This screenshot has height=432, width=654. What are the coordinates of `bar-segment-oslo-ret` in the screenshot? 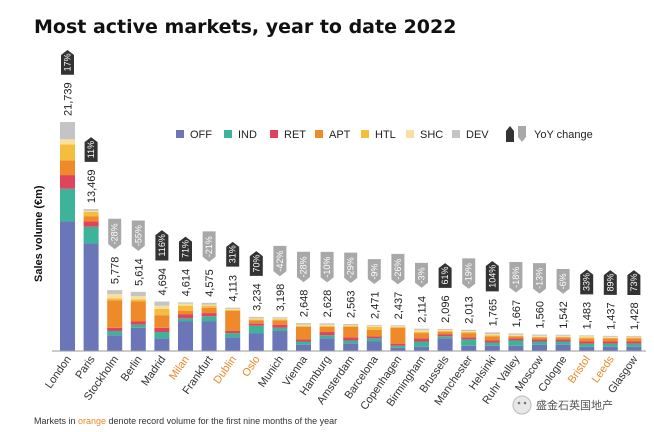 It's located at (256, 324).